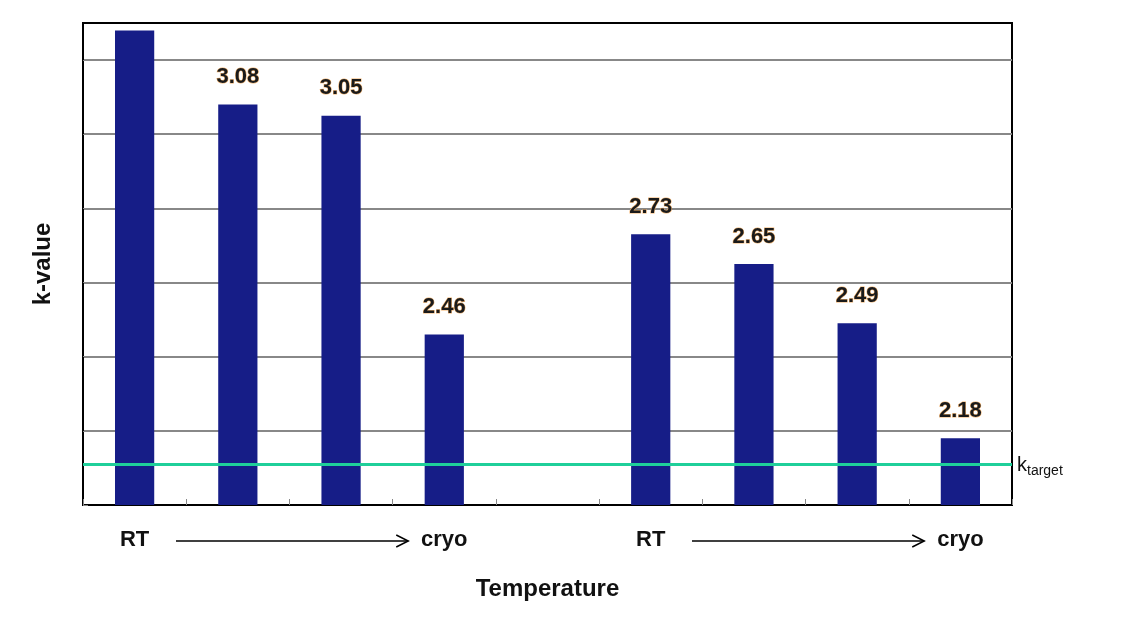  What do you see at coordinates (960, 409) in the screenshot?
I see `data-label: 2.18` at bounding box center [960, 409].